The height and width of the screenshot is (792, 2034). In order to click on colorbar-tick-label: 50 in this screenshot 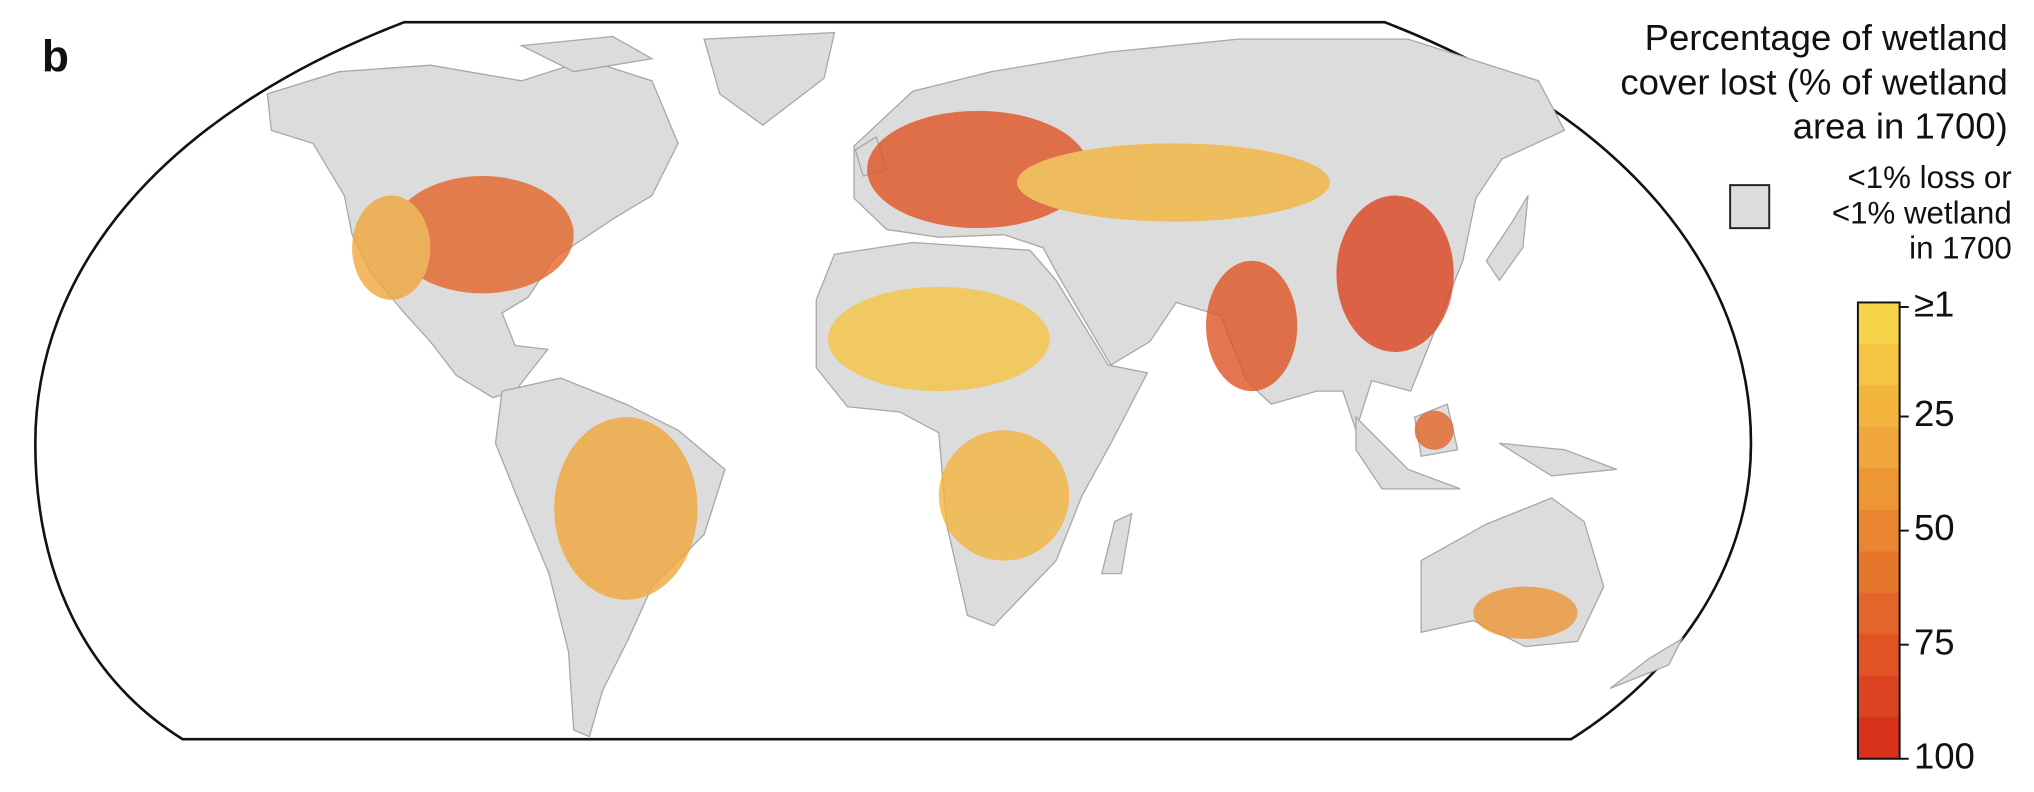, I will do `click(1934, 527)`.